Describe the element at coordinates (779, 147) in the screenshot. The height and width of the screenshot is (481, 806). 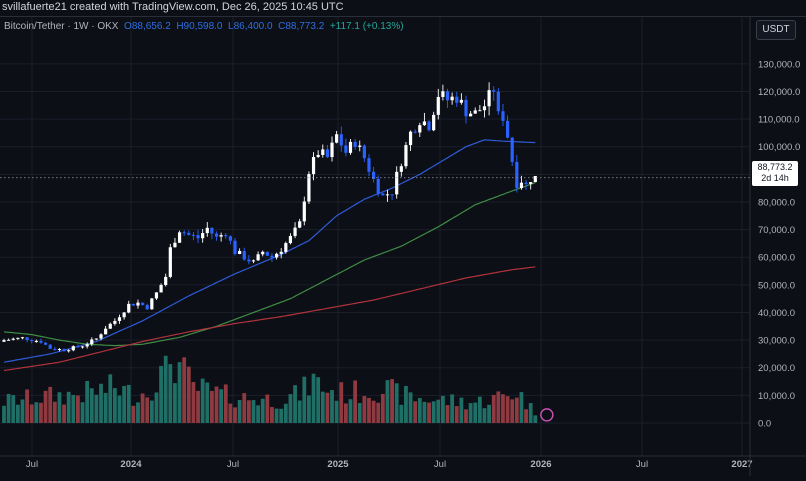
I see `y-tick-label: 100,000.0` at that location.